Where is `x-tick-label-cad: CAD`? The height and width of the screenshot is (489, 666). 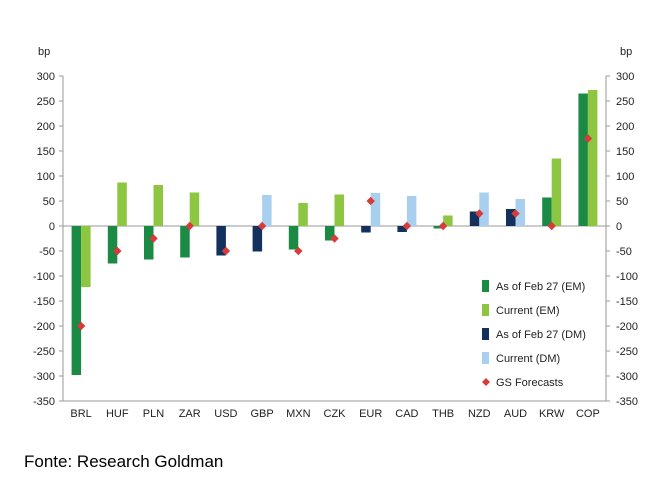 x-tick-label-cad: CAD is located at coordinates (406, 414).